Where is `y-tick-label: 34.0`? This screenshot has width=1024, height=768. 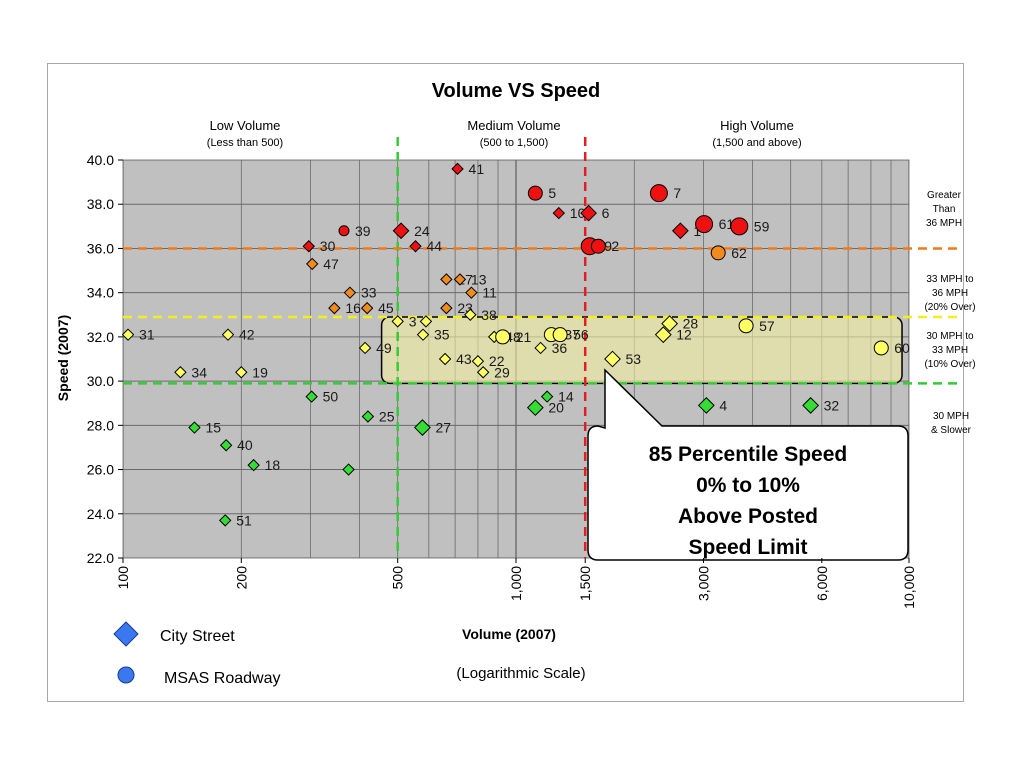
y-tick-label: 34.0 is located at coordinates (100, 293).